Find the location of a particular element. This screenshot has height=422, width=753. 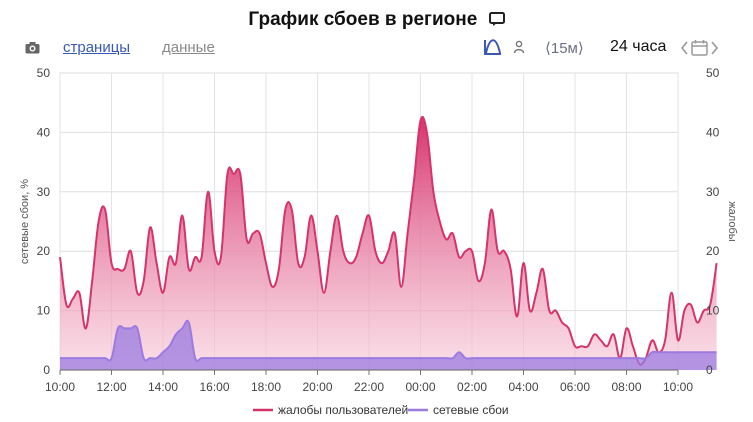

legend-item-outages: сетевые сбои is located at coordinates (458, 410).